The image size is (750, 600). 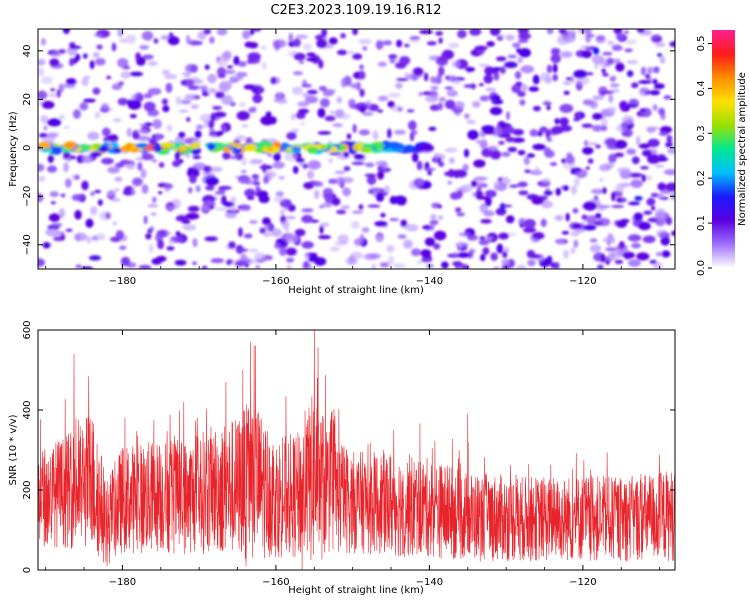 What do you see at coordinates (27, 50) in the screenshot?
I see `spectrogram-ytick-label: 40` at bounding box center [27, 50].